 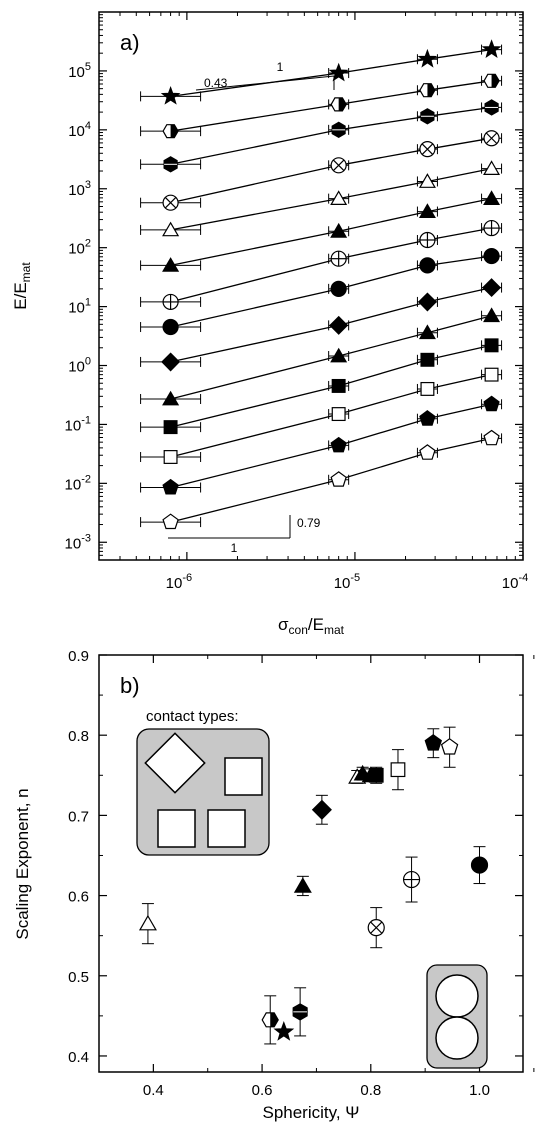 I want to click on y-tick-label: 10⁻³, so click(x=78, y=542).